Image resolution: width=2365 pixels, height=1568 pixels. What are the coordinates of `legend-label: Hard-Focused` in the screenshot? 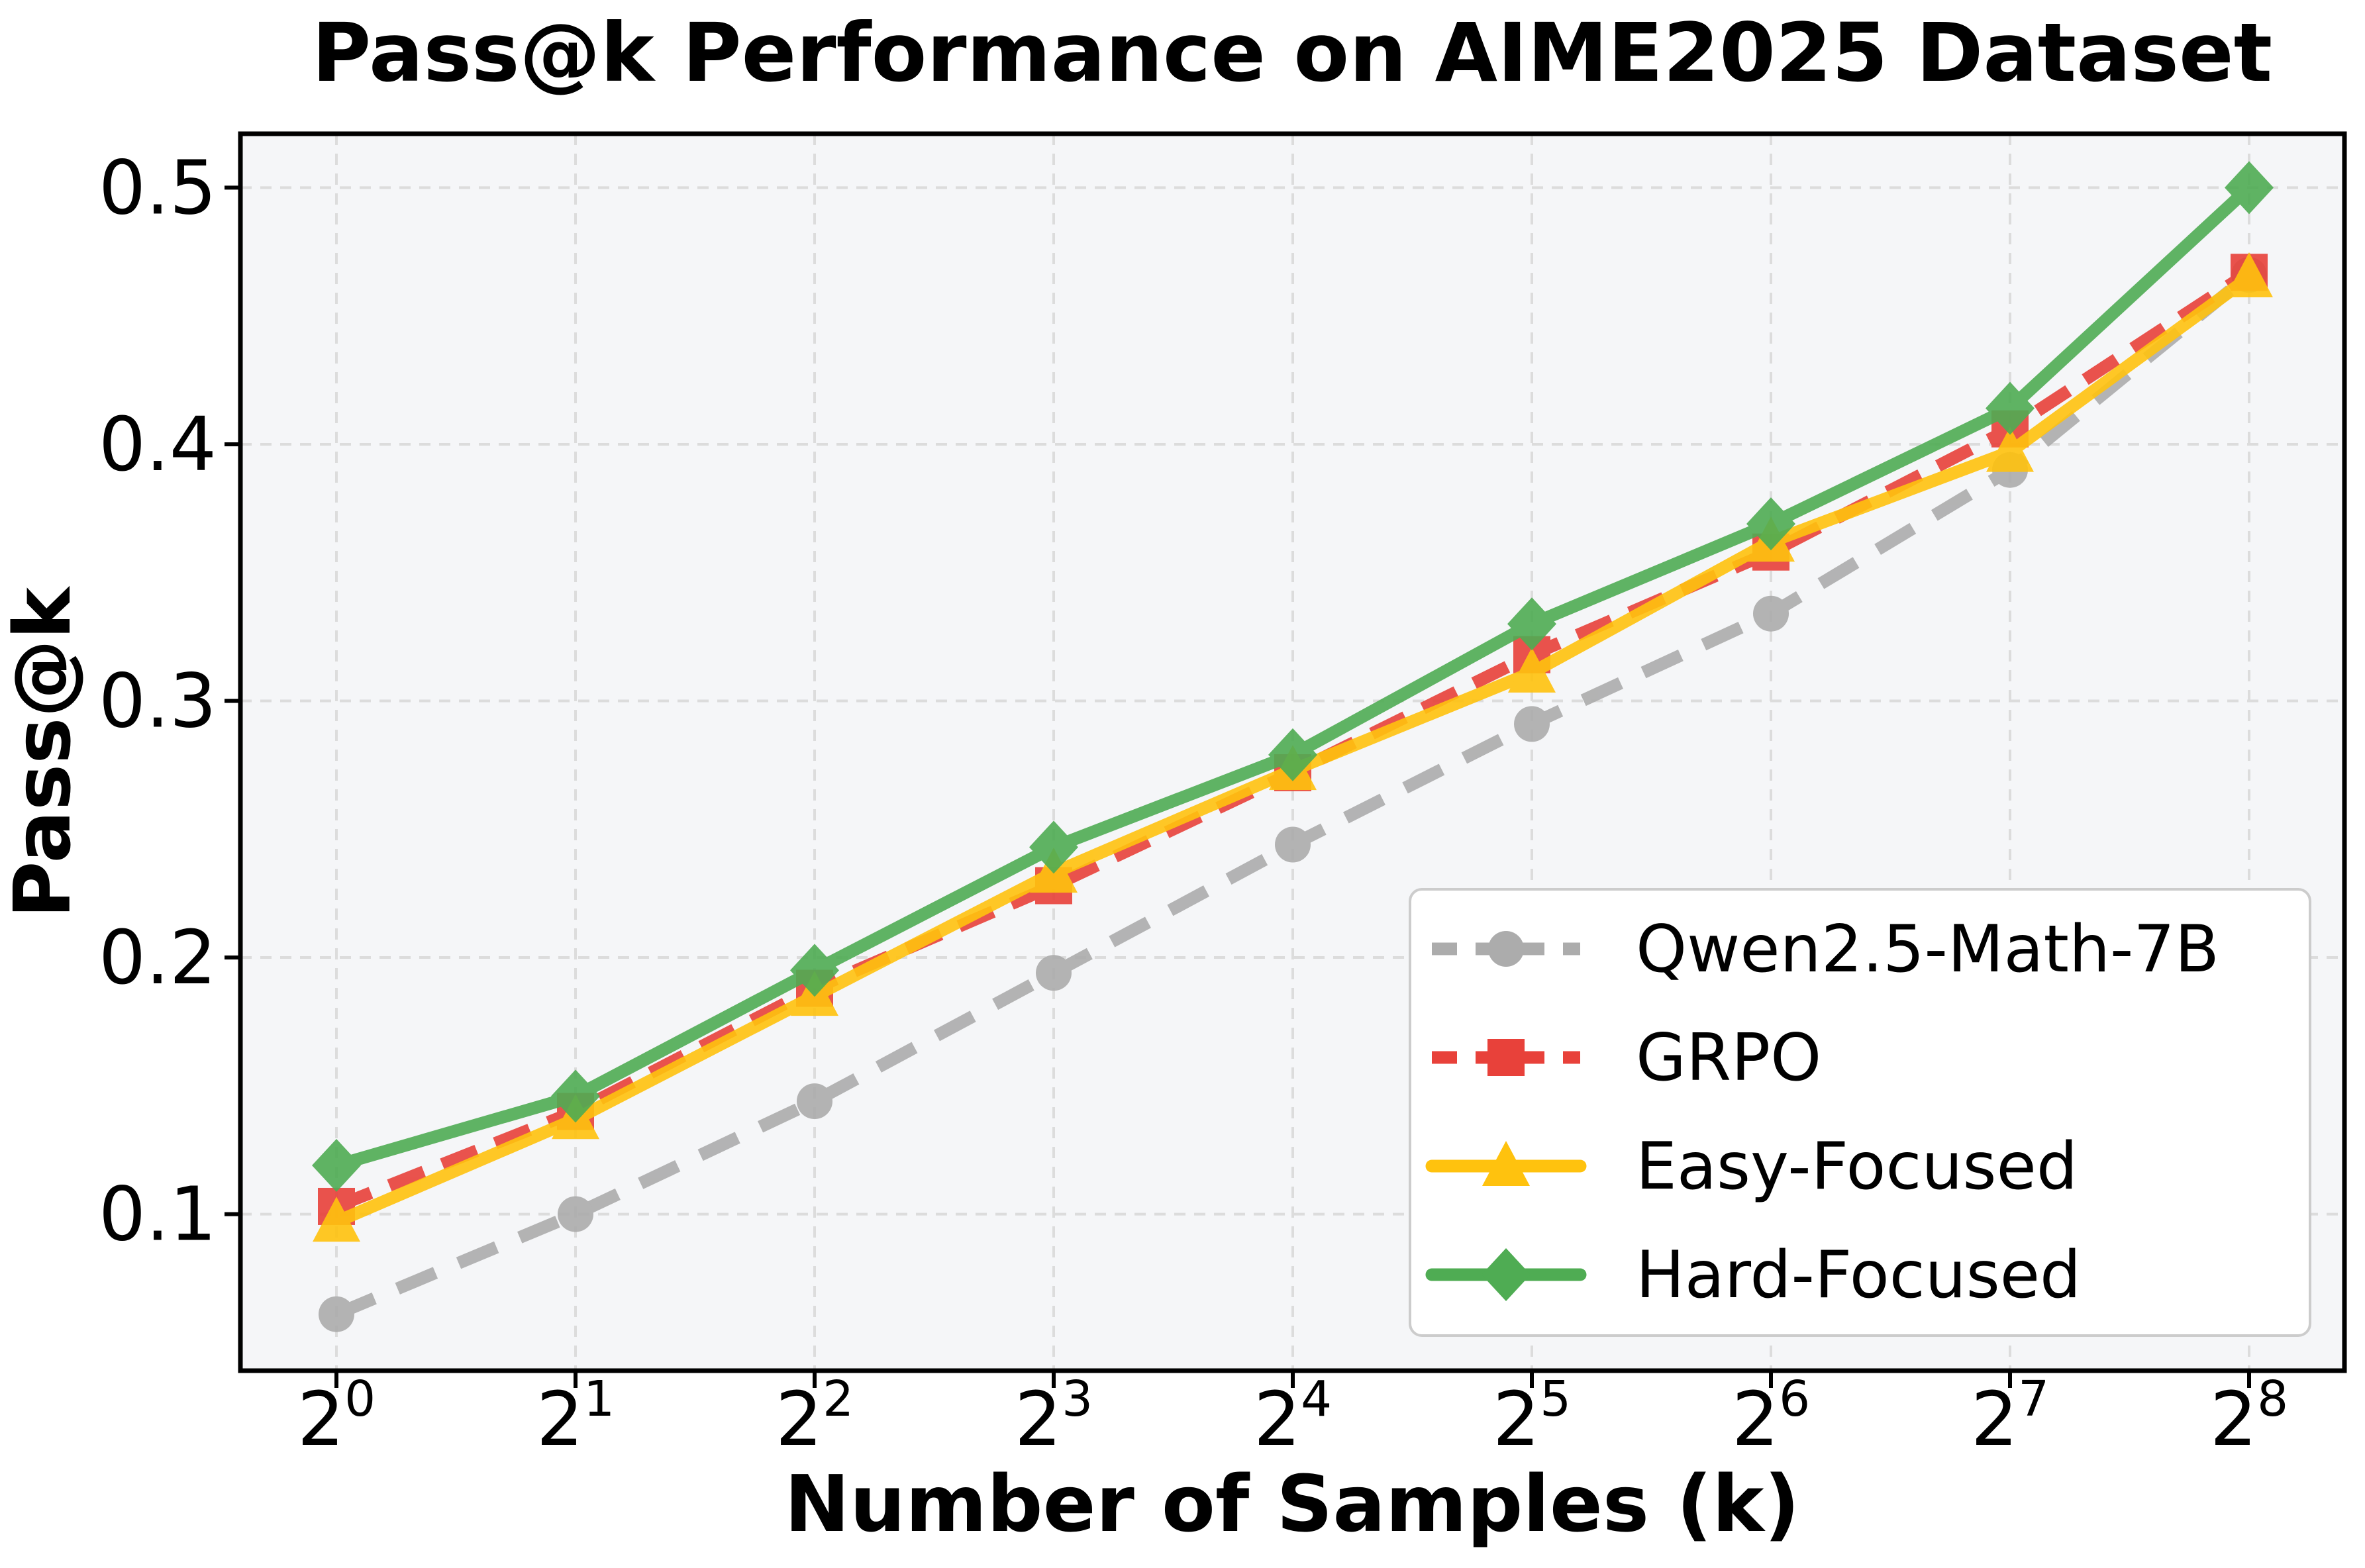 It's located at (1858, 1275).